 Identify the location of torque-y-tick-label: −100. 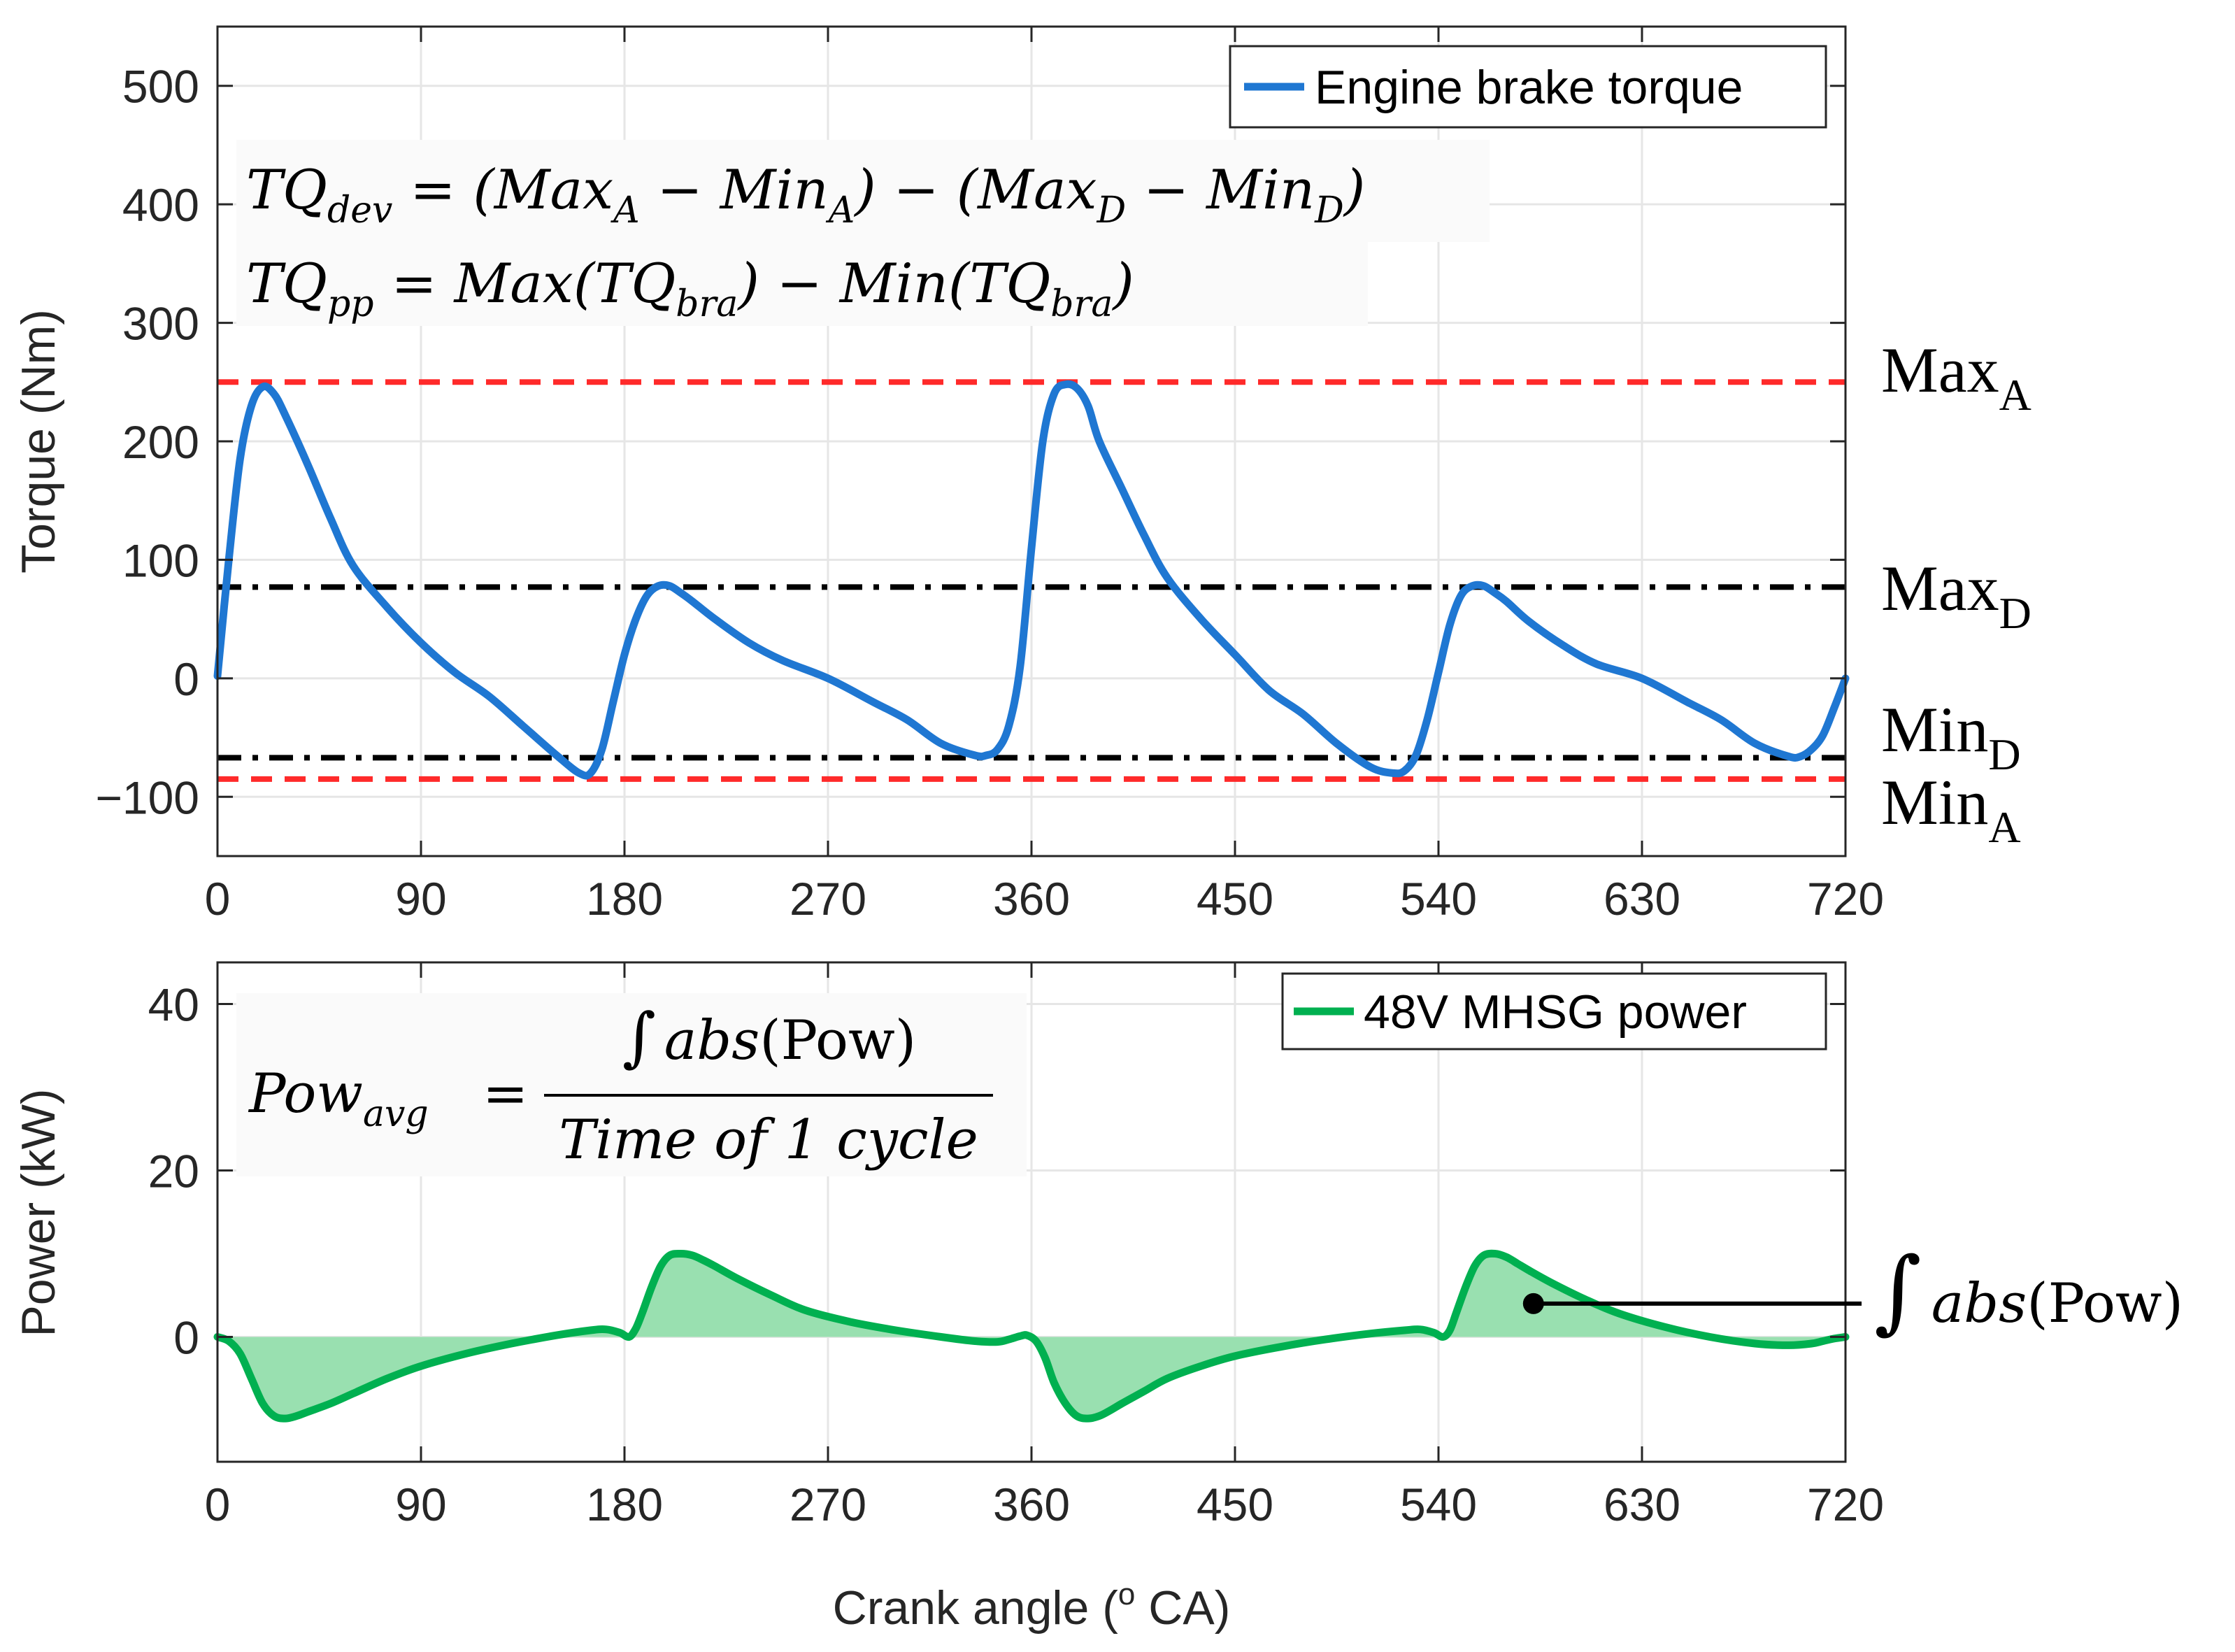
(147, 797).